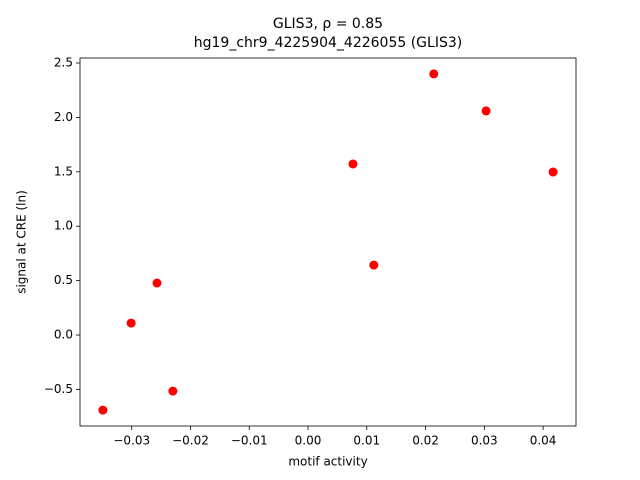 The width and height of the screenshot is (640, 480). I want to click on y-tick-label: 2.5, so click(63, 63).